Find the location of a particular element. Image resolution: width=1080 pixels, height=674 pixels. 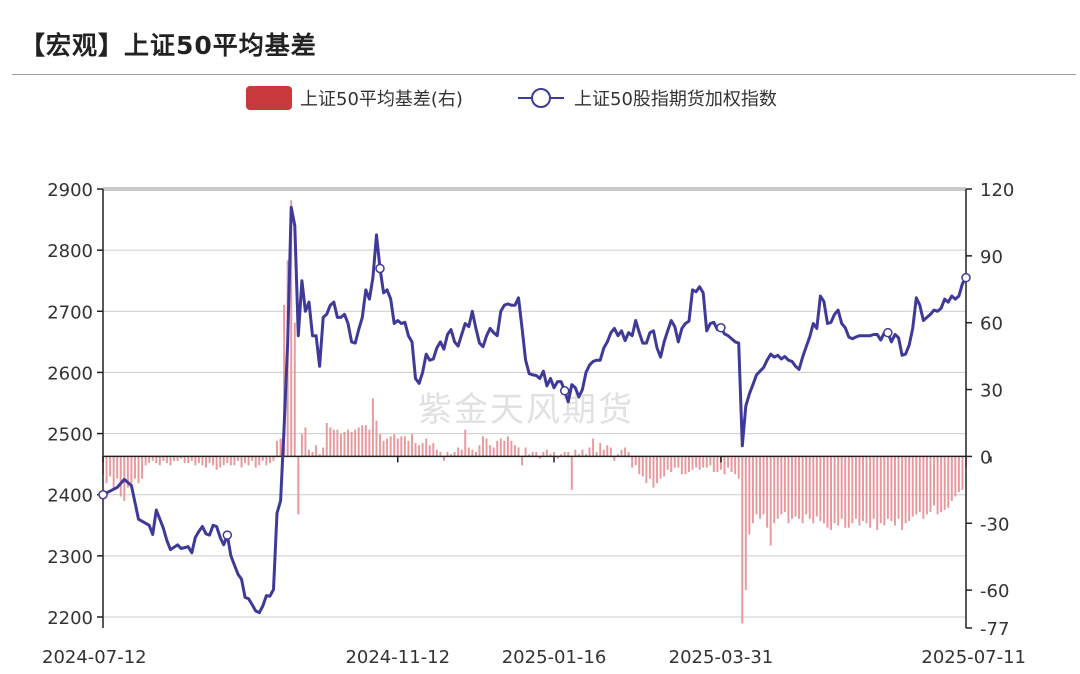

left-tick-label: 2600 is located at coordinates (70, 373).